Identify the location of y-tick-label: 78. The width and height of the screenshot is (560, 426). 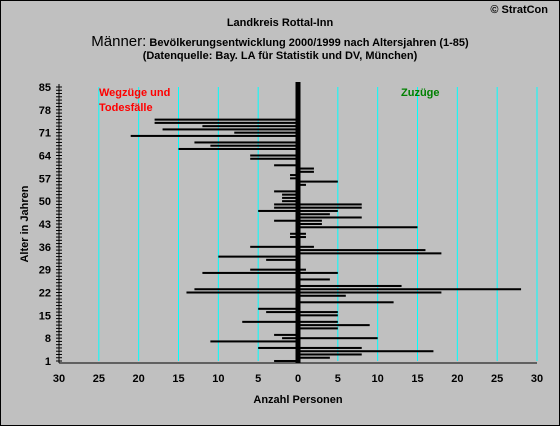
(45, 111).